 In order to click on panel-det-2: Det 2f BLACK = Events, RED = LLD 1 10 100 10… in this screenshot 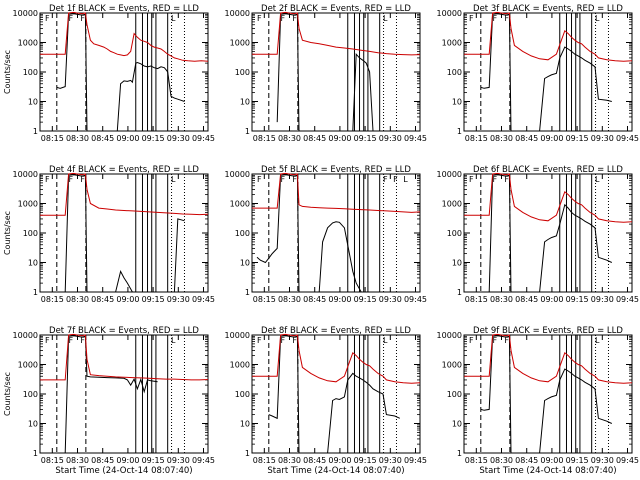, I will do `click(326, 73)`.